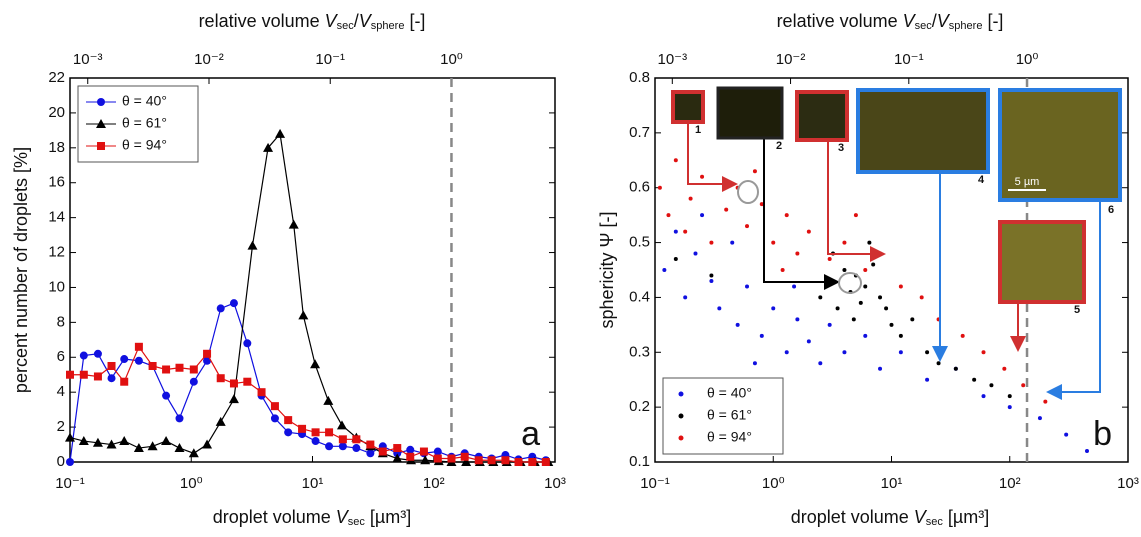  I want to click on y-tick-label: 14, so click(56, 217).